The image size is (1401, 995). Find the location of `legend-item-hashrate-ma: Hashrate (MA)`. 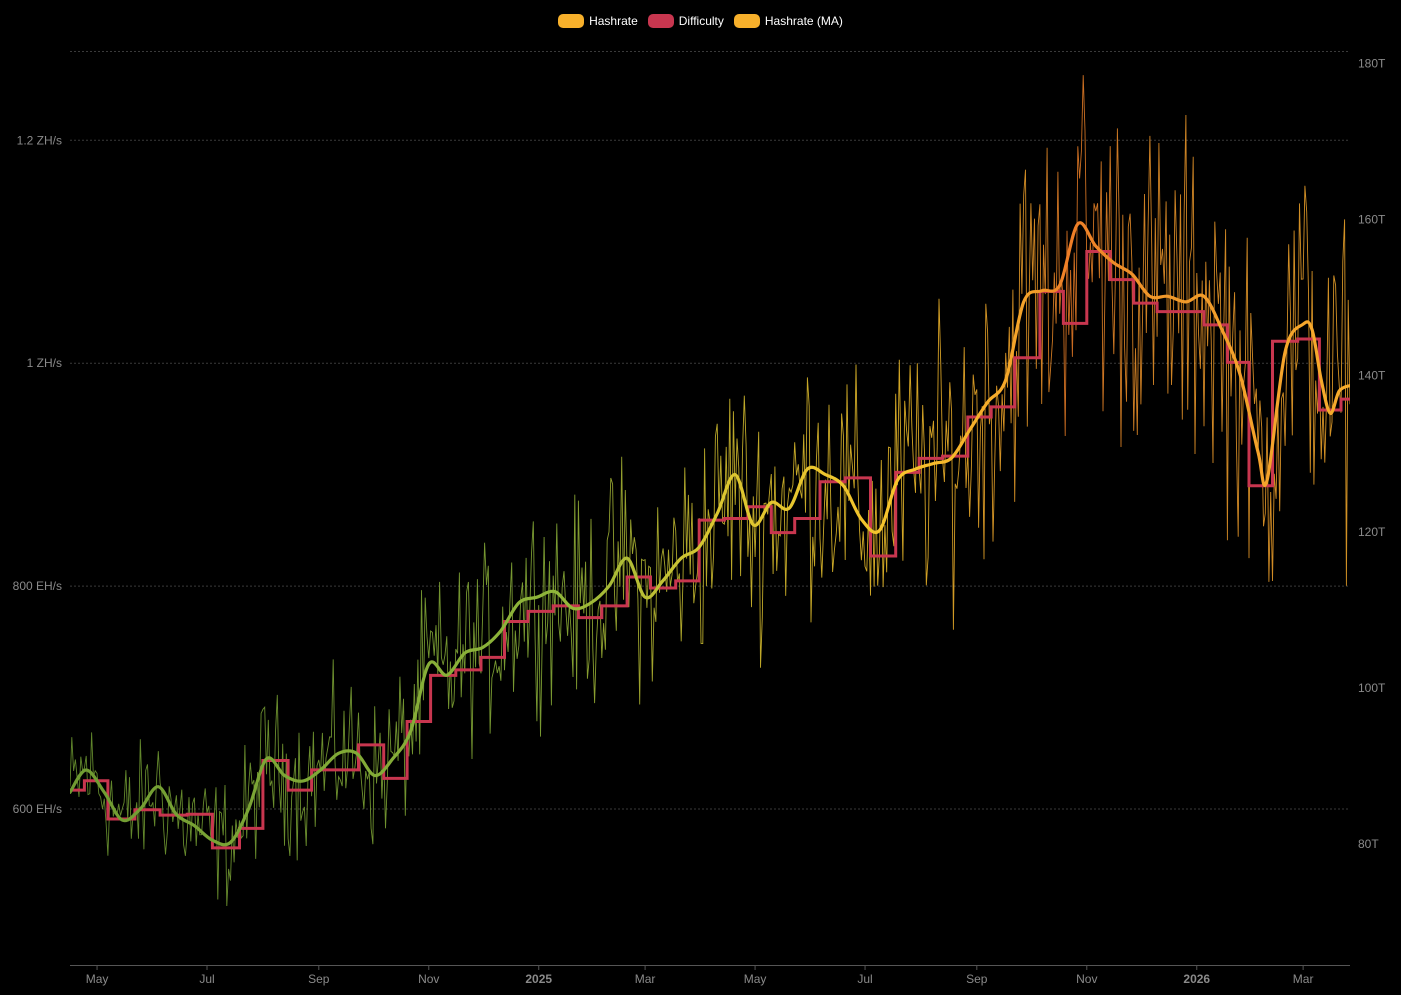

legend-item-hashrate-ma: Hashrate (MA) is located at coordinates (788, 21).